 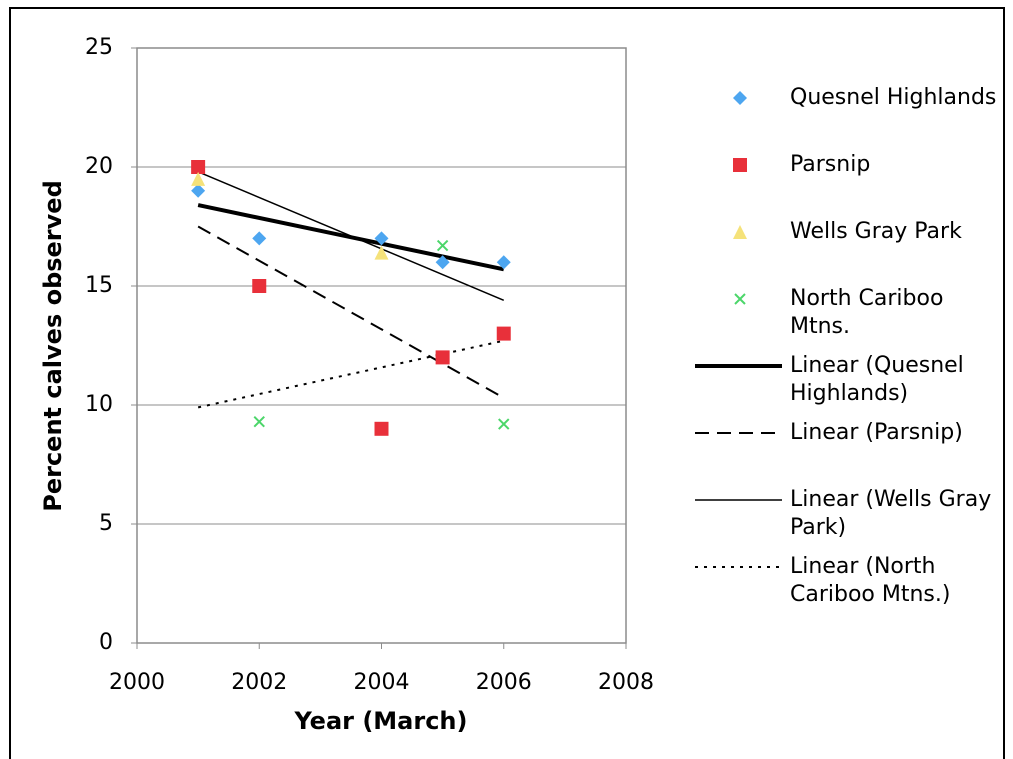 What do you see at coordinates (137, 682) in the screenshot?
I see `x-tick-label: 2000` at bounding box center [137, 682].